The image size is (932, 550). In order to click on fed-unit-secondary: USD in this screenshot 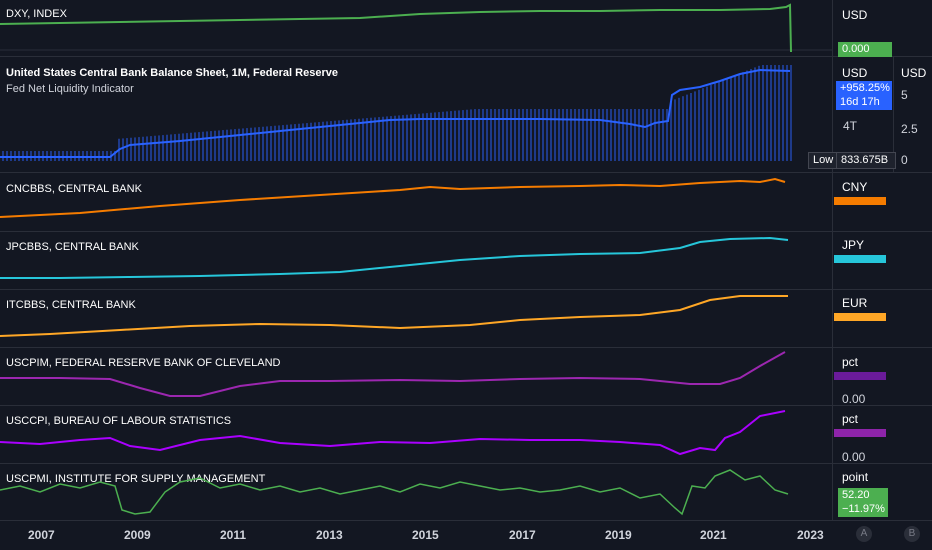, I will do `click(914, 73)`.